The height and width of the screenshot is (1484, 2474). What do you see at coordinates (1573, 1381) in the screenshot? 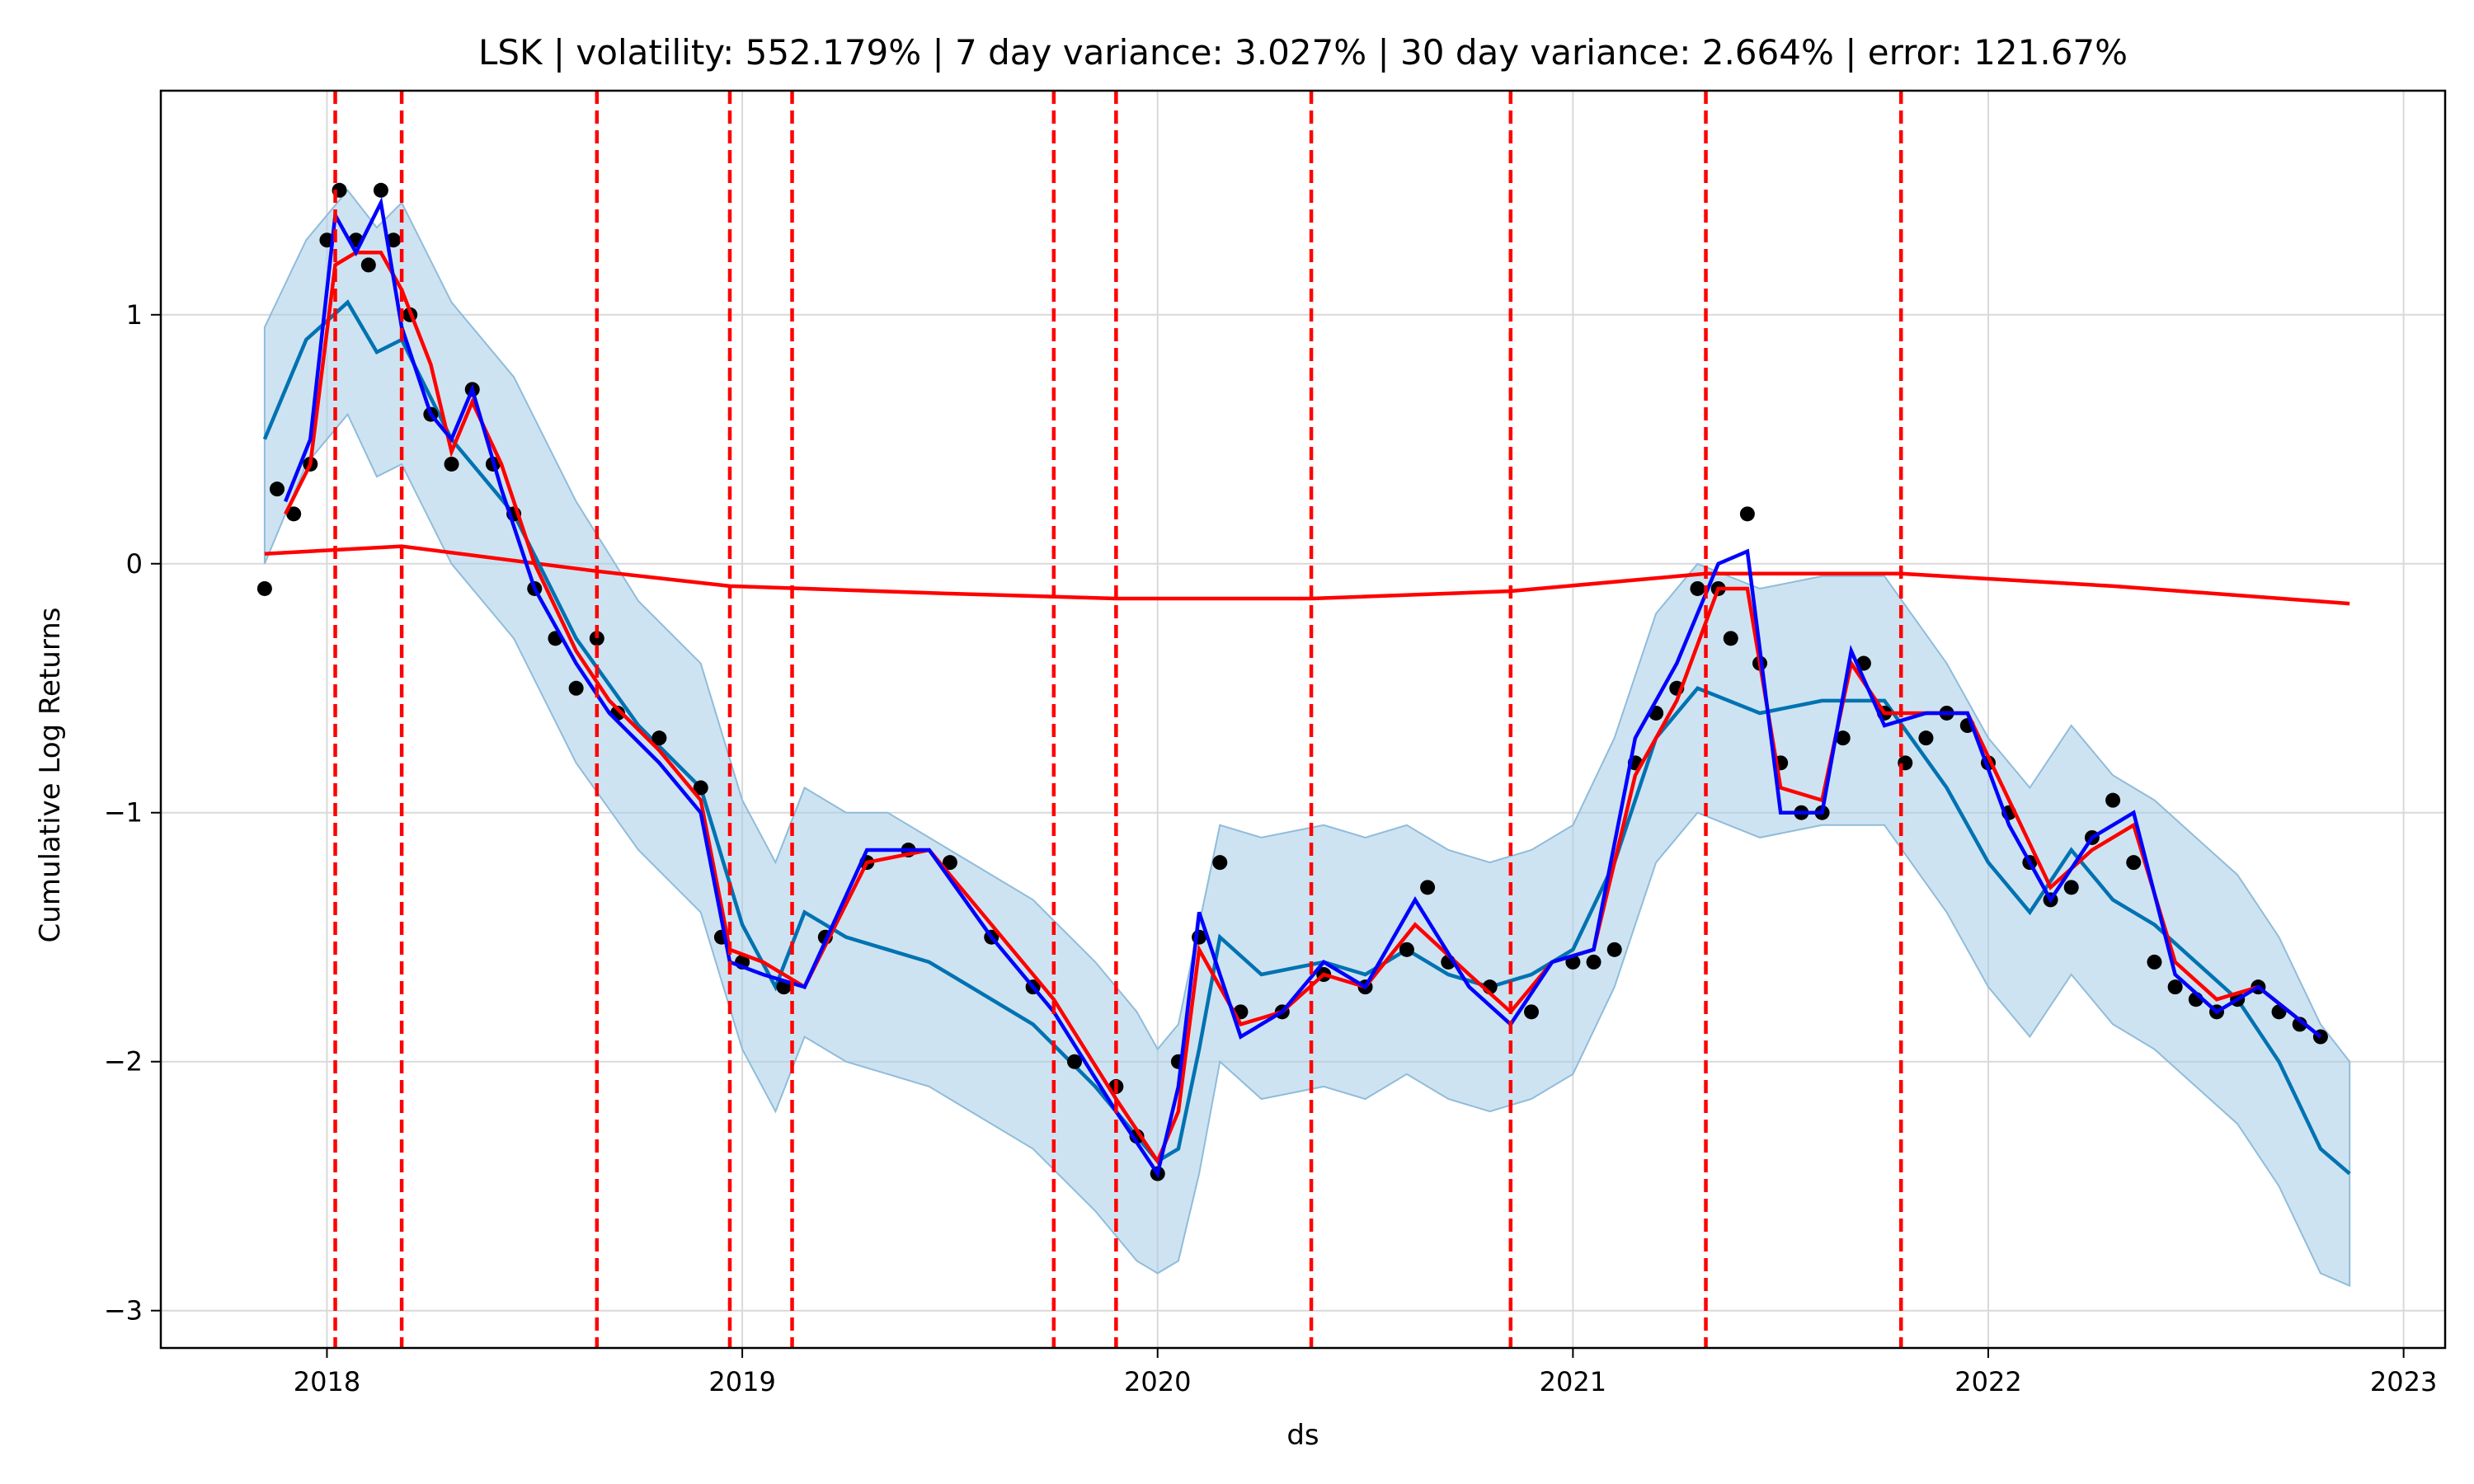
I see `x-tick-label: 2021` at bounding box center [1573, 1381].